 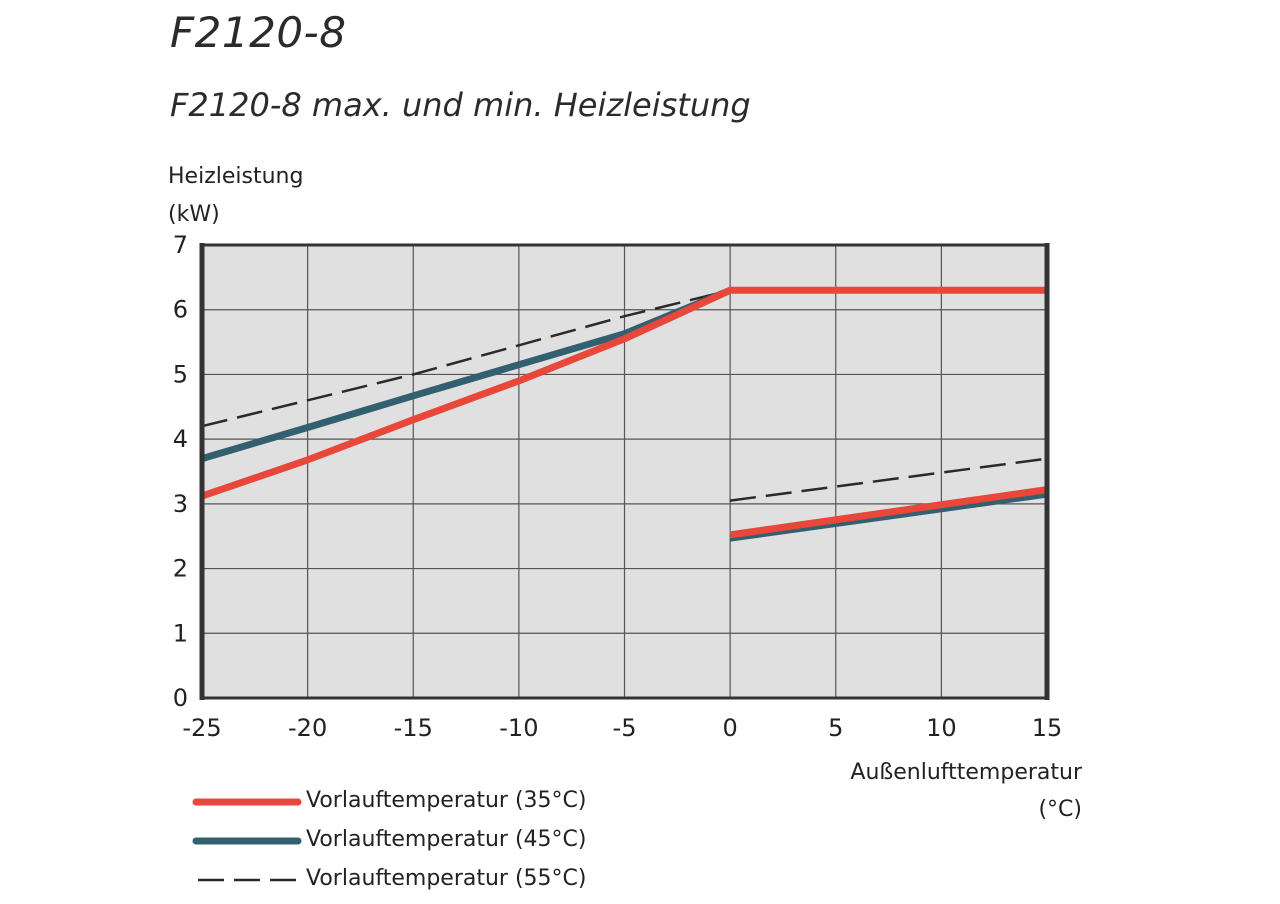 I want to click on y-axis-label-line-1: Heizleistung, so click(x=236, y=176).